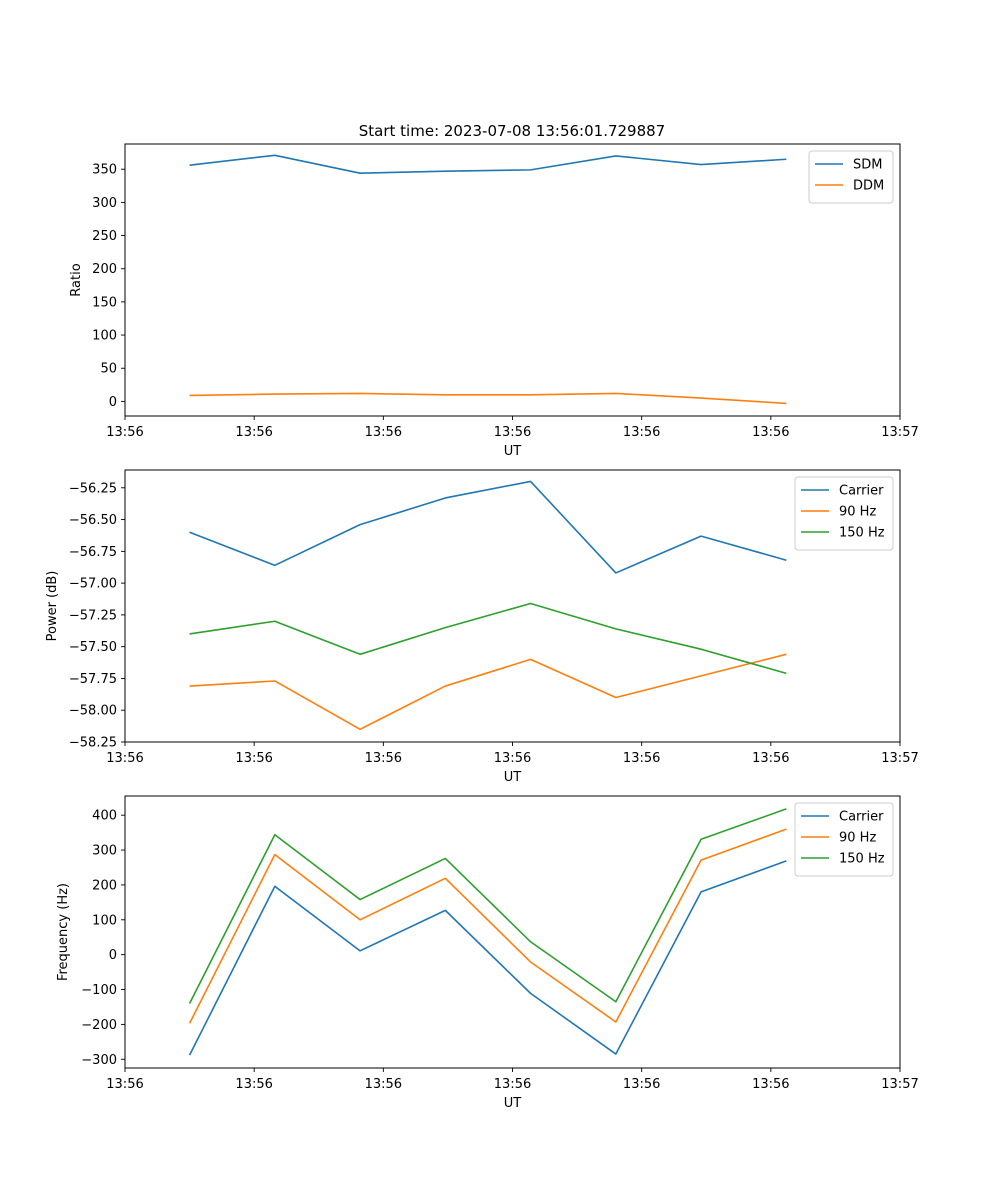 The image size is (1000, 1200). I want to click on y-tick-label: −56.25, so click(93, 488).